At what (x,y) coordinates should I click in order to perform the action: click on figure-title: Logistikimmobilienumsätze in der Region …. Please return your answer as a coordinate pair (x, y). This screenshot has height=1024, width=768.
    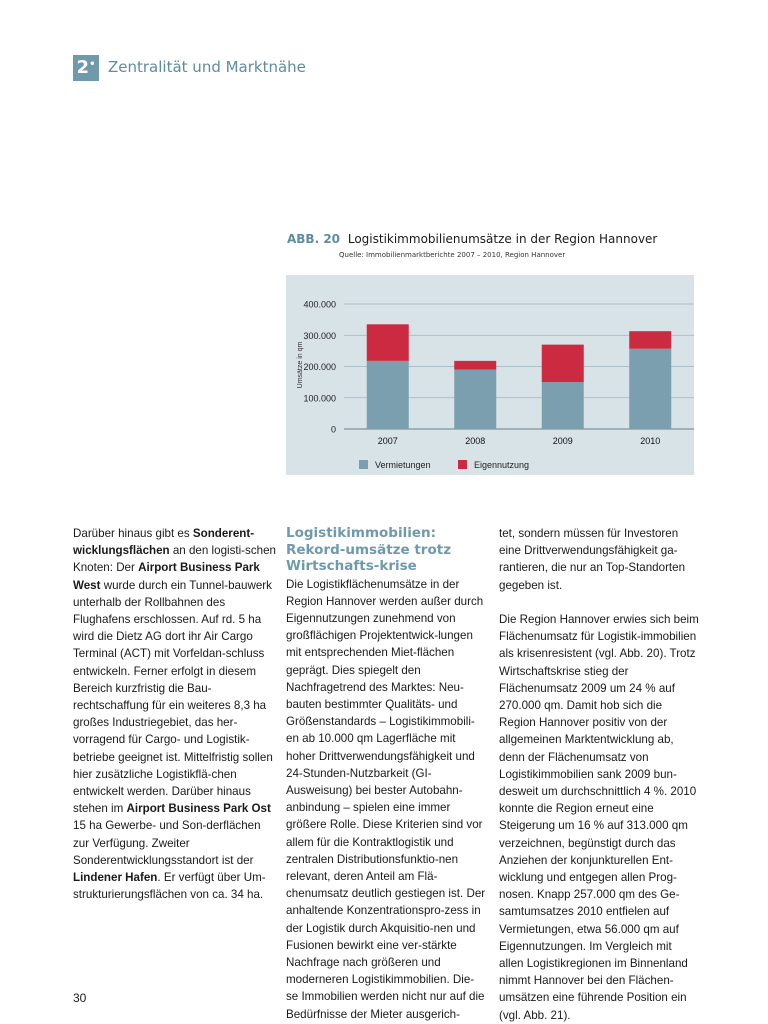
    Looking at the image, I should click on (502, 239).